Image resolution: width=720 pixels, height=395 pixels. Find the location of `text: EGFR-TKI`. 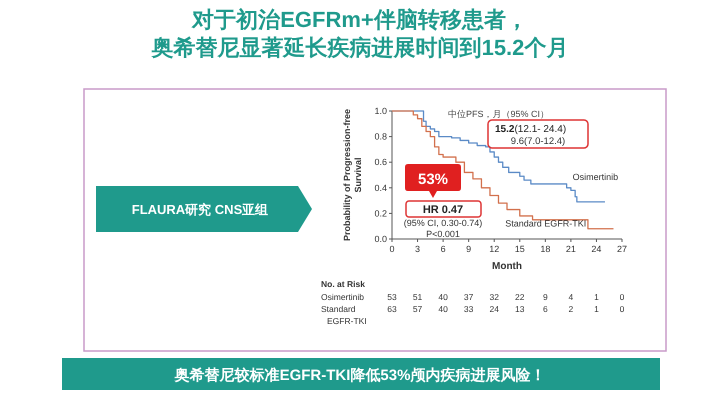

text: EGFR-TKI is located at coordinates (347, 321).